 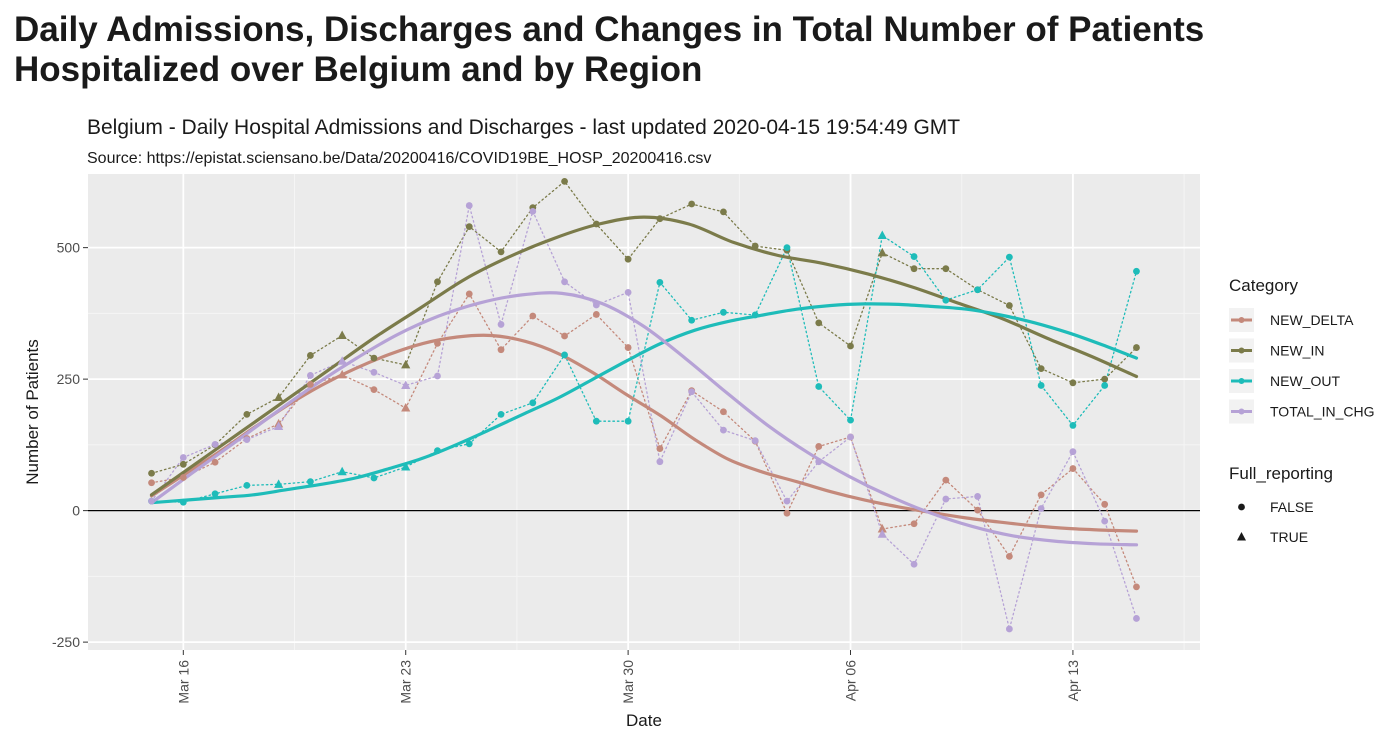 I want to click on x-tick-label: Apr 13, so click(x=1073, y=680).